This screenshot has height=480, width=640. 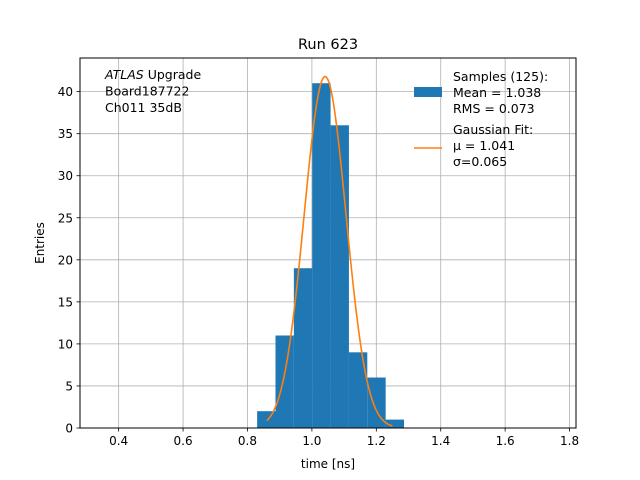 I want to click on y-tick-label: 25, so click(x=65, y=218).